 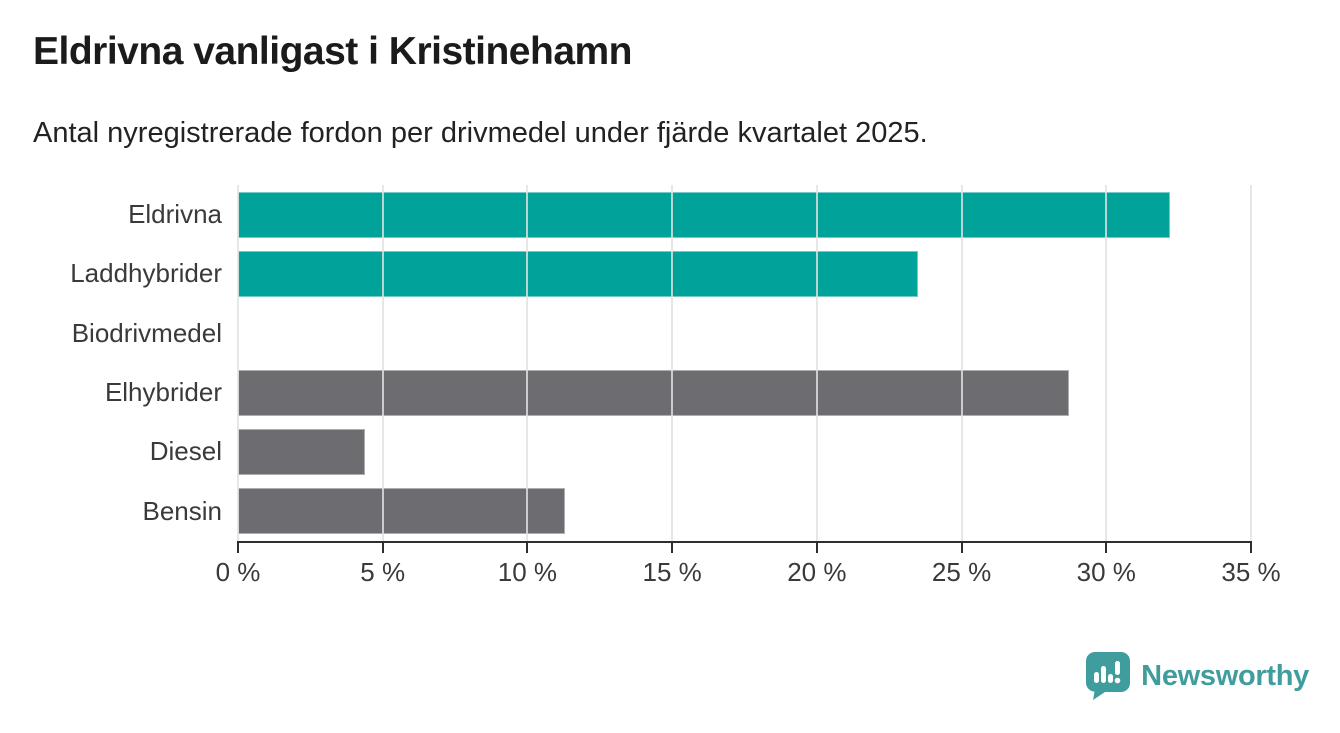 I want to click on axis-tick-label: 5 %, so click(x=383, y=572).